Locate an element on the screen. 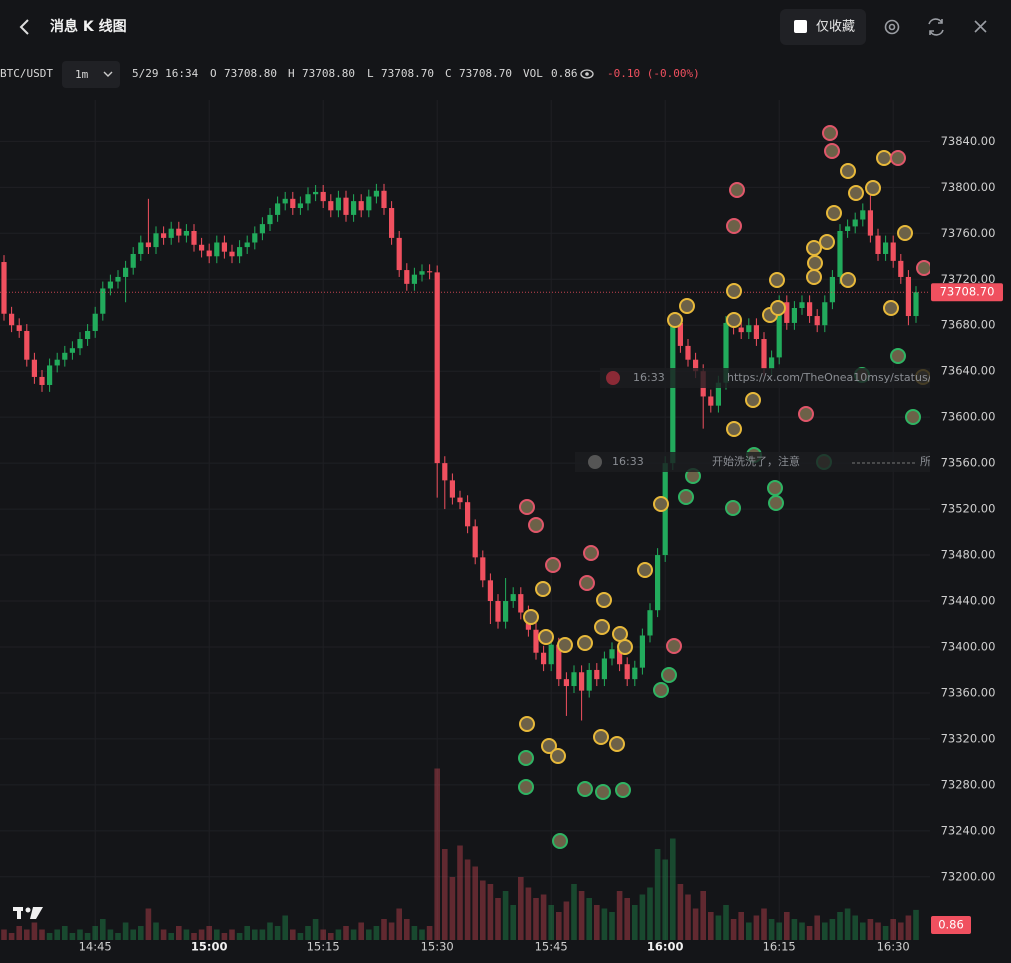 This screenshot has width=1011, height=963. settings-button is located at coordinates (892, 27).